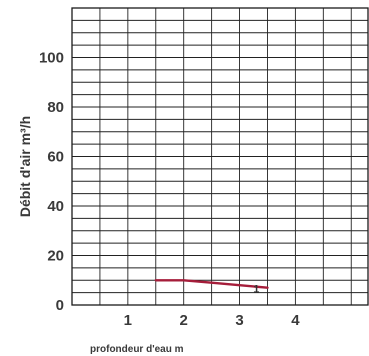  Describe the element at coordinates (25, 166) in the screenshot. I see `y-axis-title: Débit d'air m³/h` at that location.